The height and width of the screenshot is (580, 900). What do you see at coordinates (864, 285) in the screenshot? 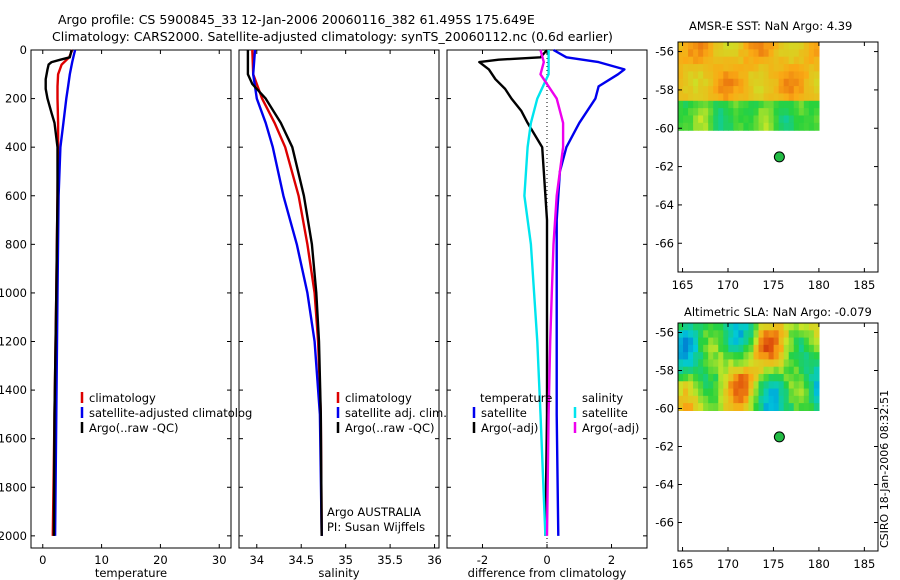
I see `map-x-tick-label: 185` at bounding box center [864, 285].